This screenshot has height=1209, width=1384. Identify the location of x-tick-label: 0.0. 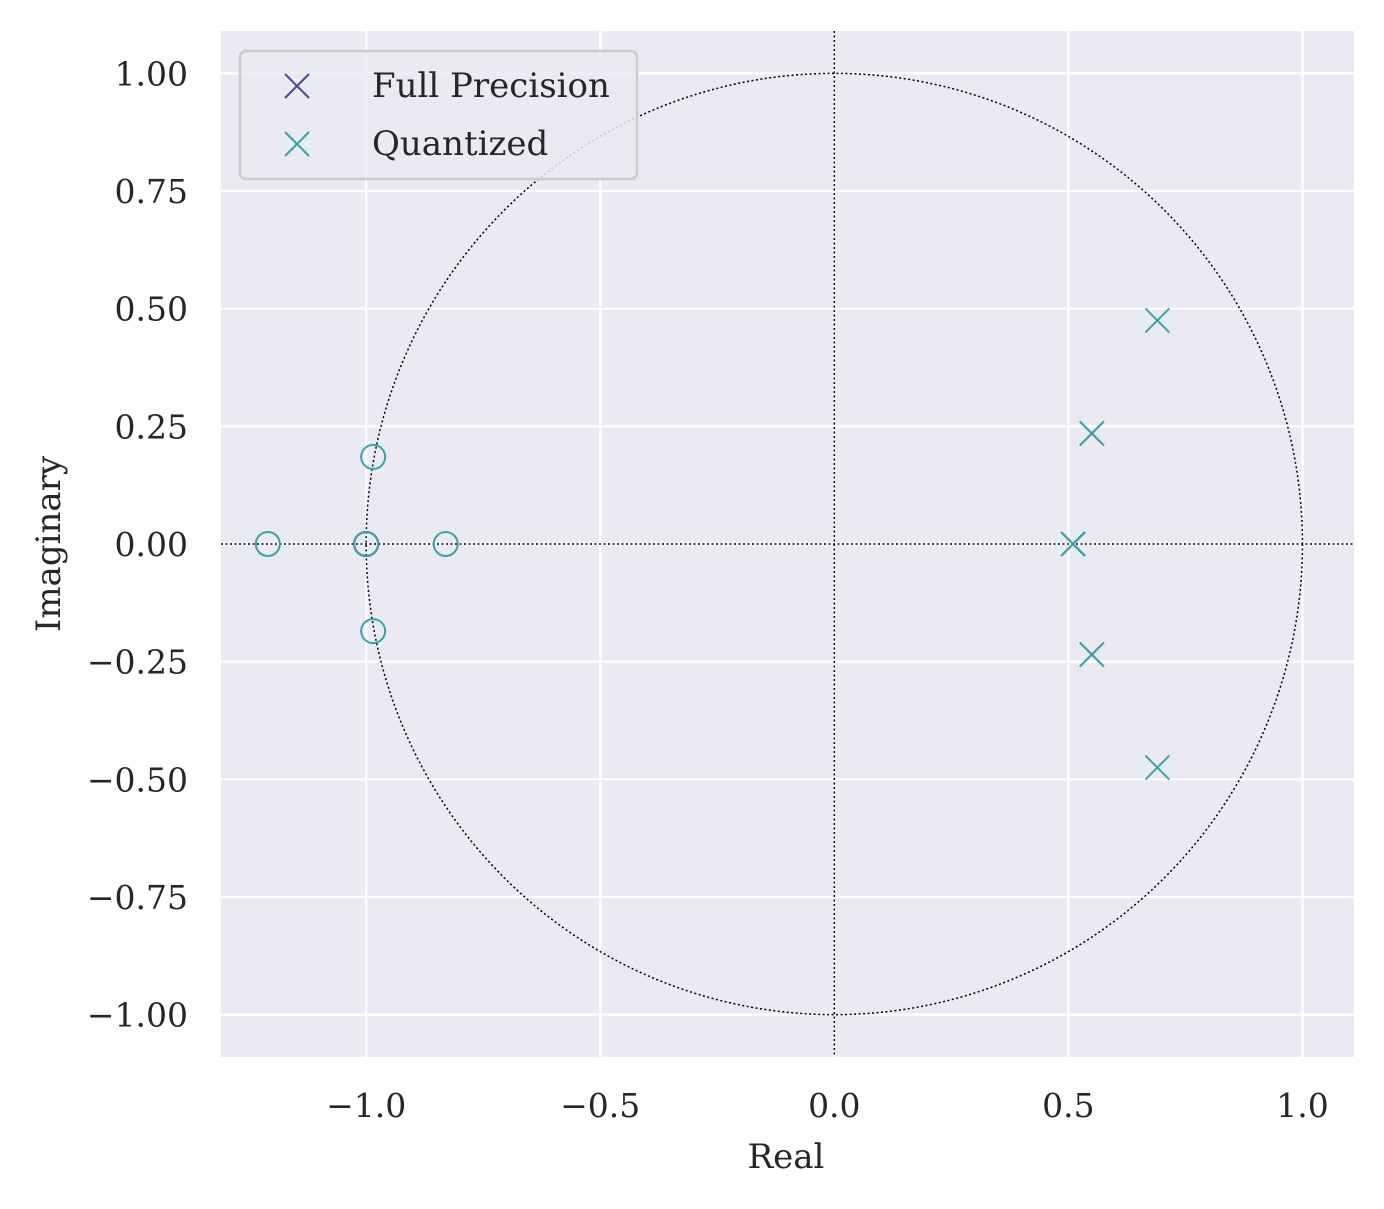
(834, 1105).